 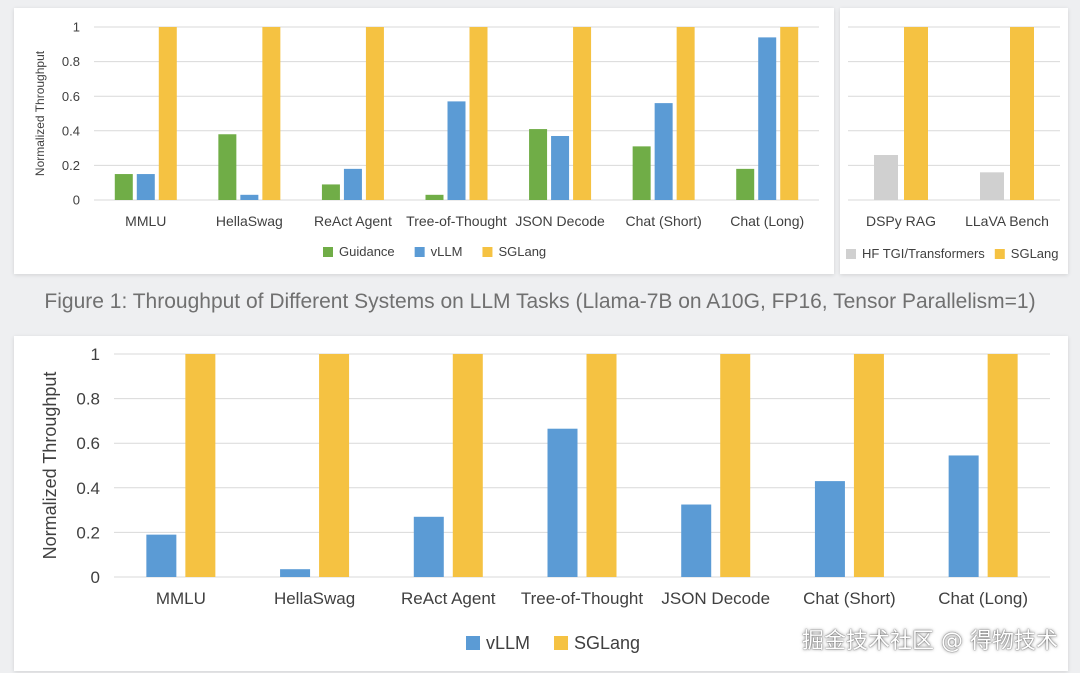 I want to click on legend-label: HF TGI/Transformers, so click(x=923, y=253).